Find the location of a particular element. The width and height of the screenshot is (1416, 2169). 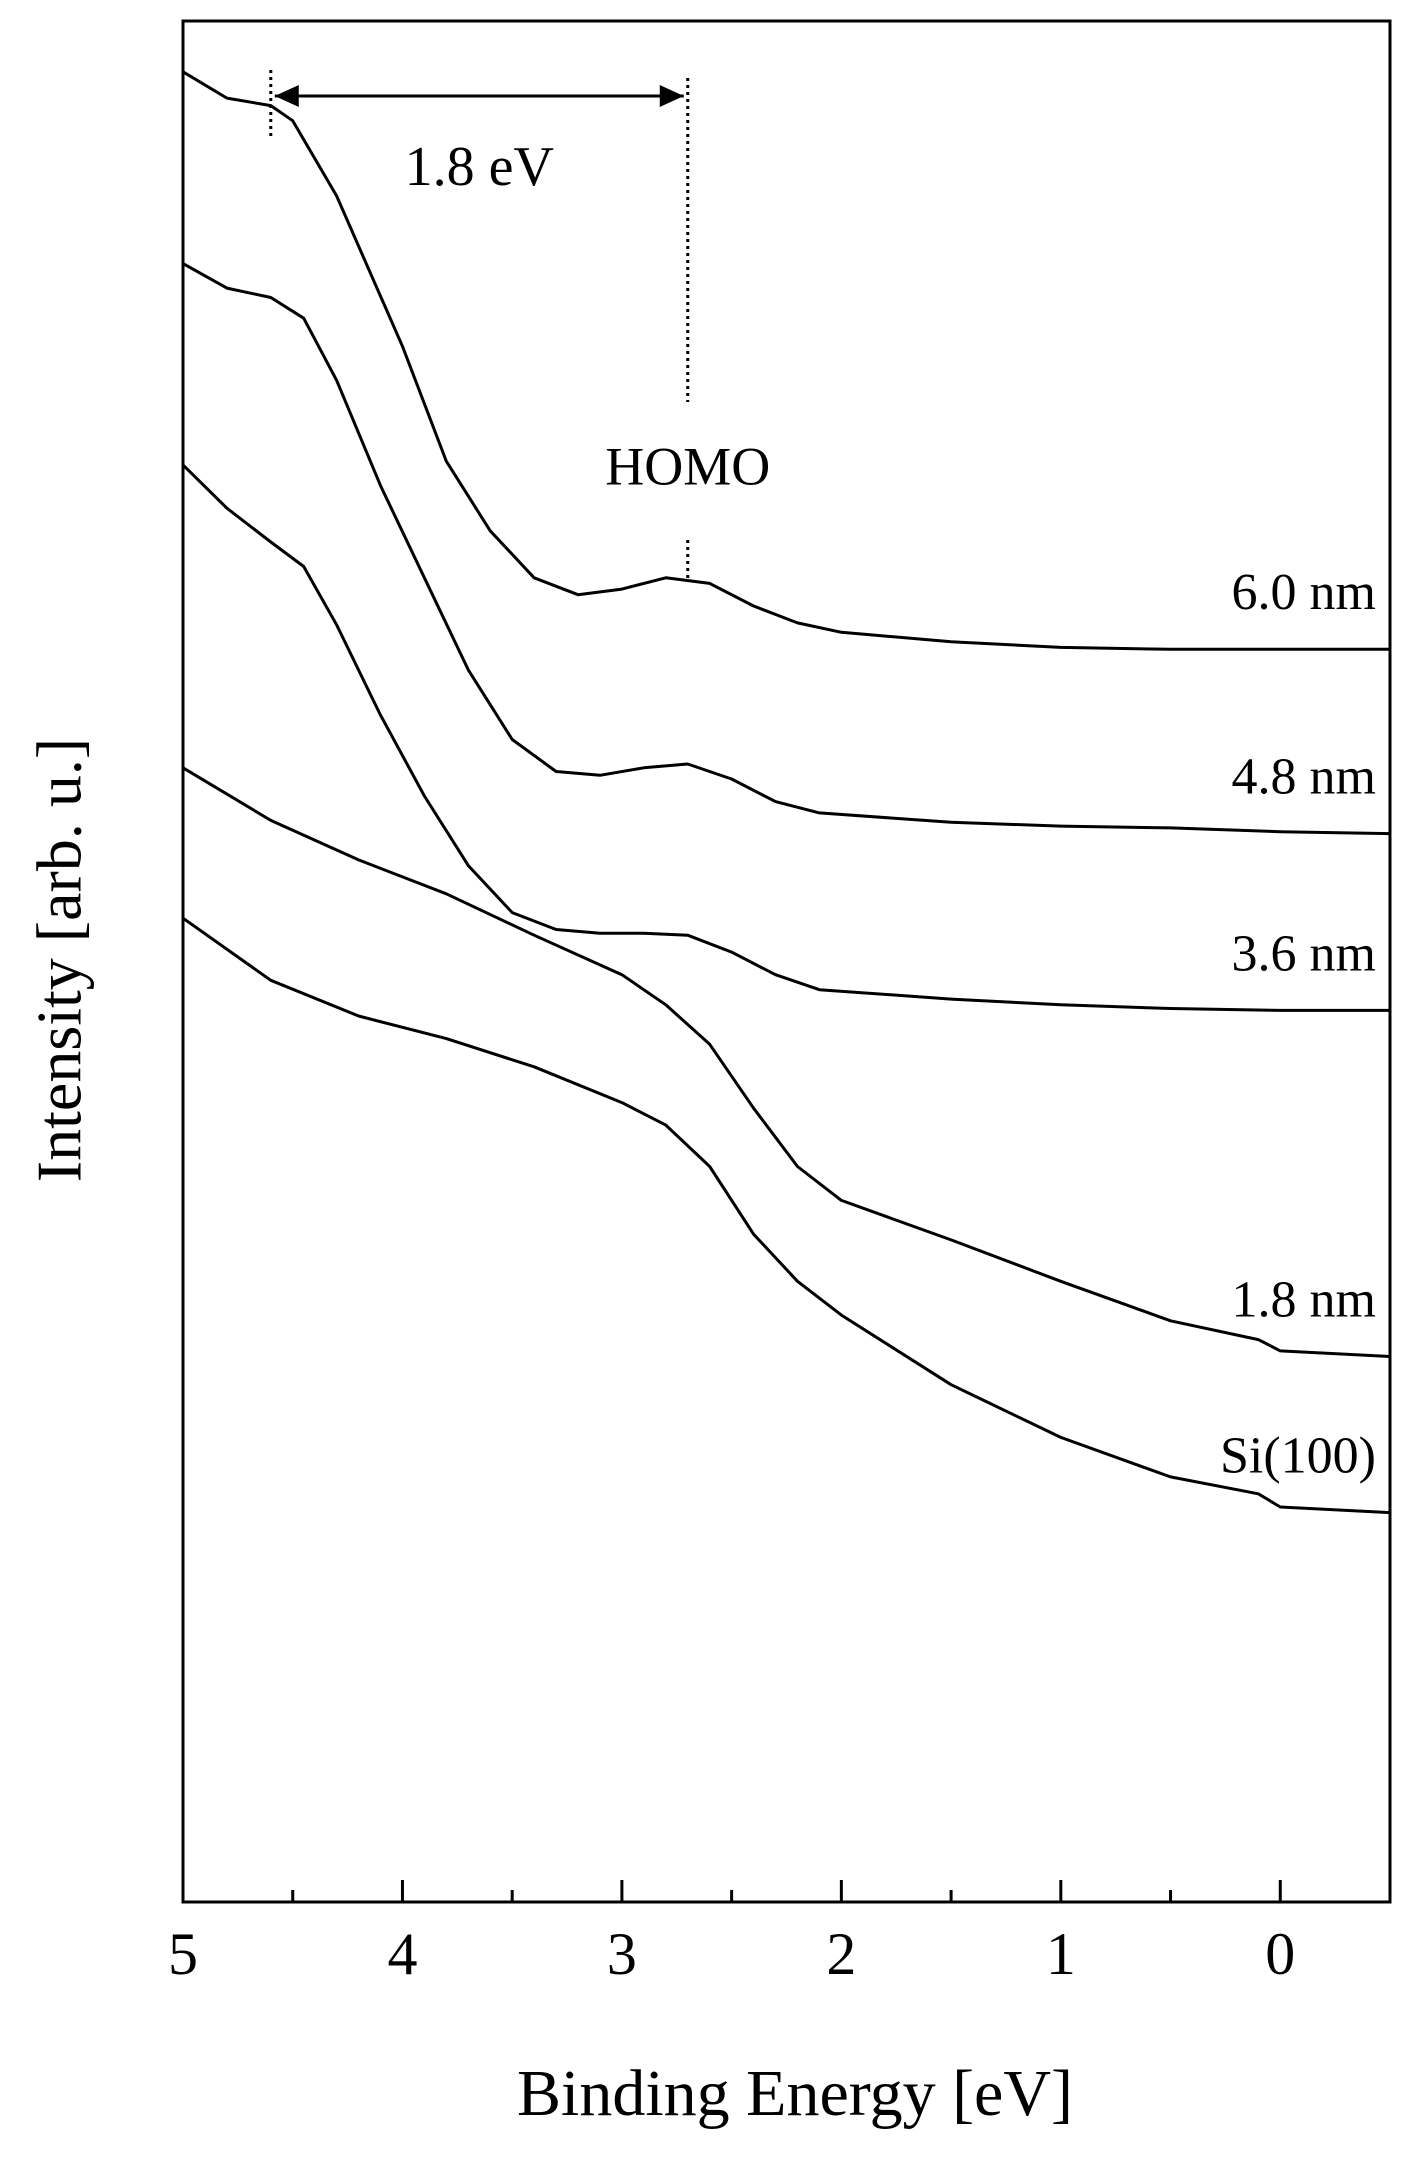

x-axis-label: Binding Energy [eV] is located at coordinates (795, 2093).